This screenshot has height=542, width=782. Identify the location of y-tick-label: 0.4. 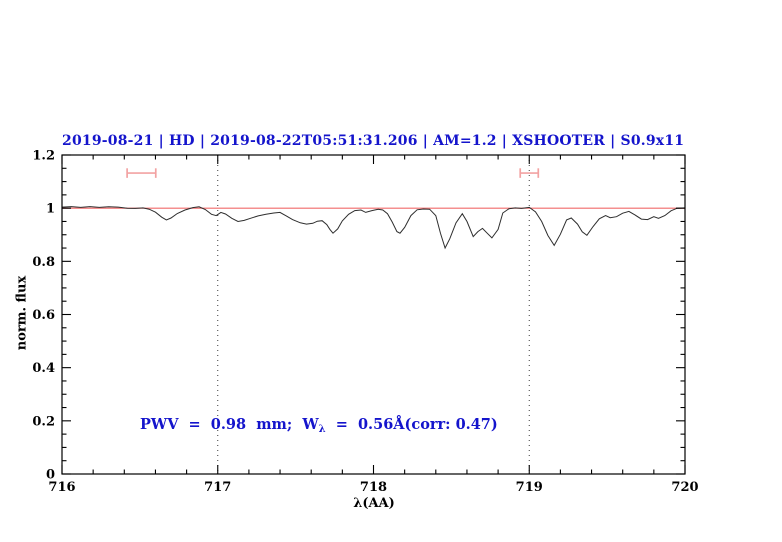
(43, 368).